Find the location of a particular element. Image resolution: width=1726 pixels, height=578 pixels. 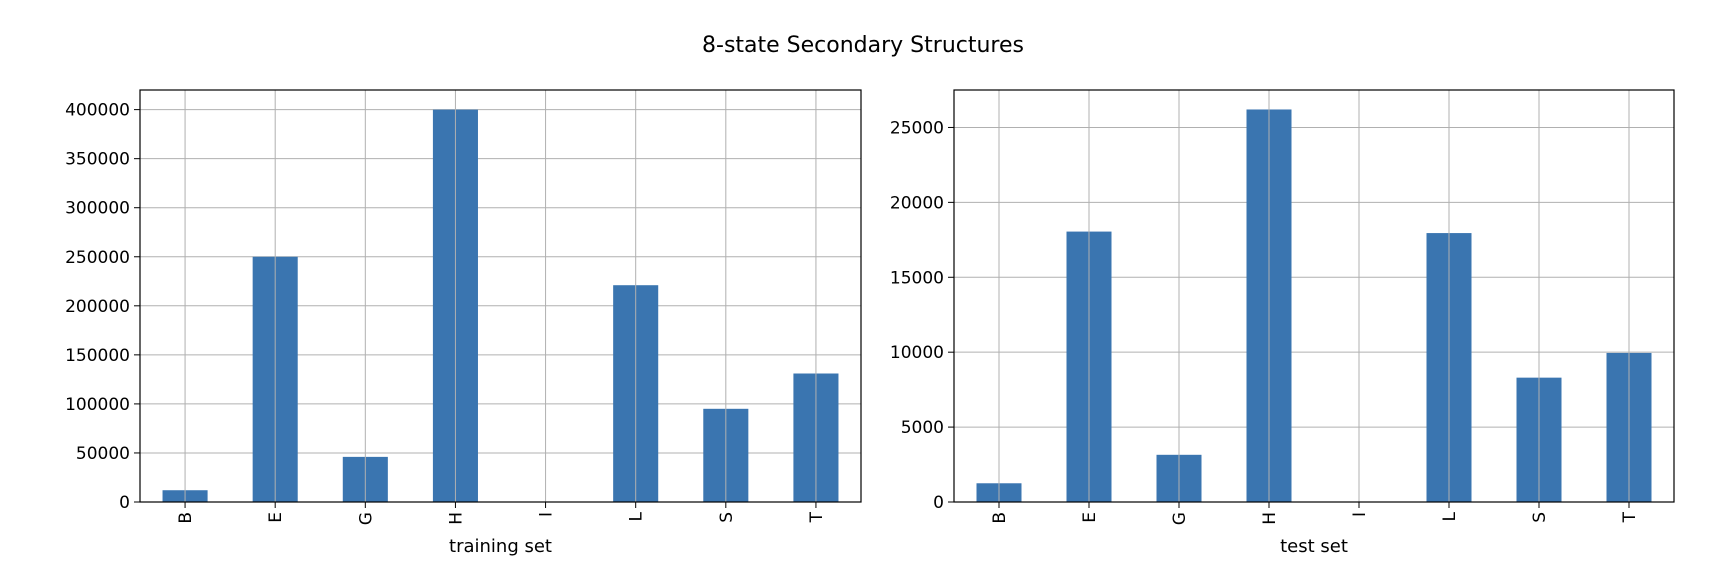

training-ytick-label-1: 50000 is located at coordinates (103, 454).